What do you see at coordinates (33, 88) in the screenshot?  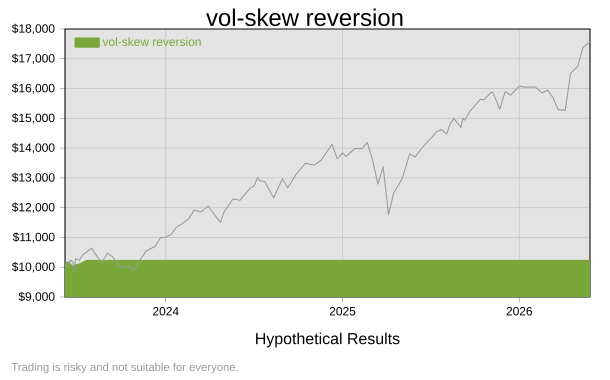 I see `y-tick-label: $16,000` at bounding box center [33, 88].